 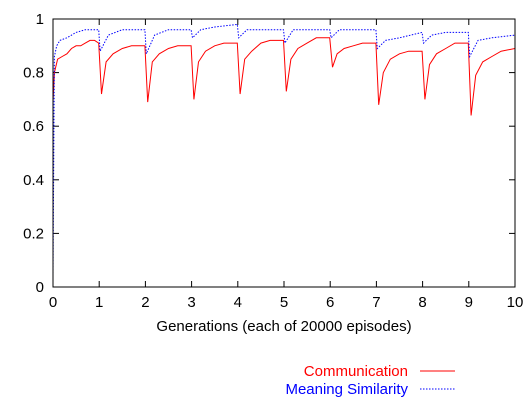 What do you see at coordinates (33, 180) in the screenshot?
I see `y-tick-label: 0.4` at bounding box center [33, 180].